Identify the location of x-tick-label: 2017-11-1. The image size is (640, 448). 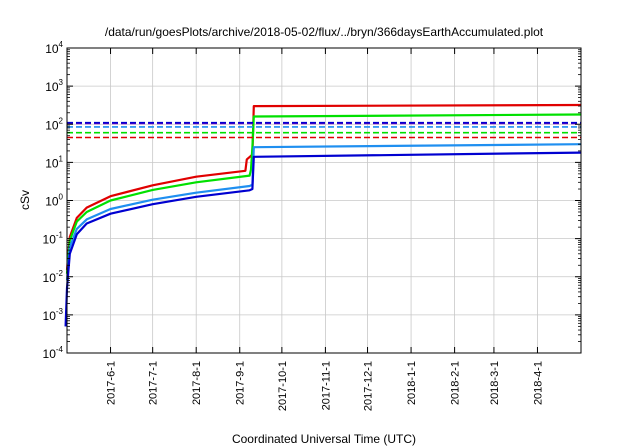
(326, 385).